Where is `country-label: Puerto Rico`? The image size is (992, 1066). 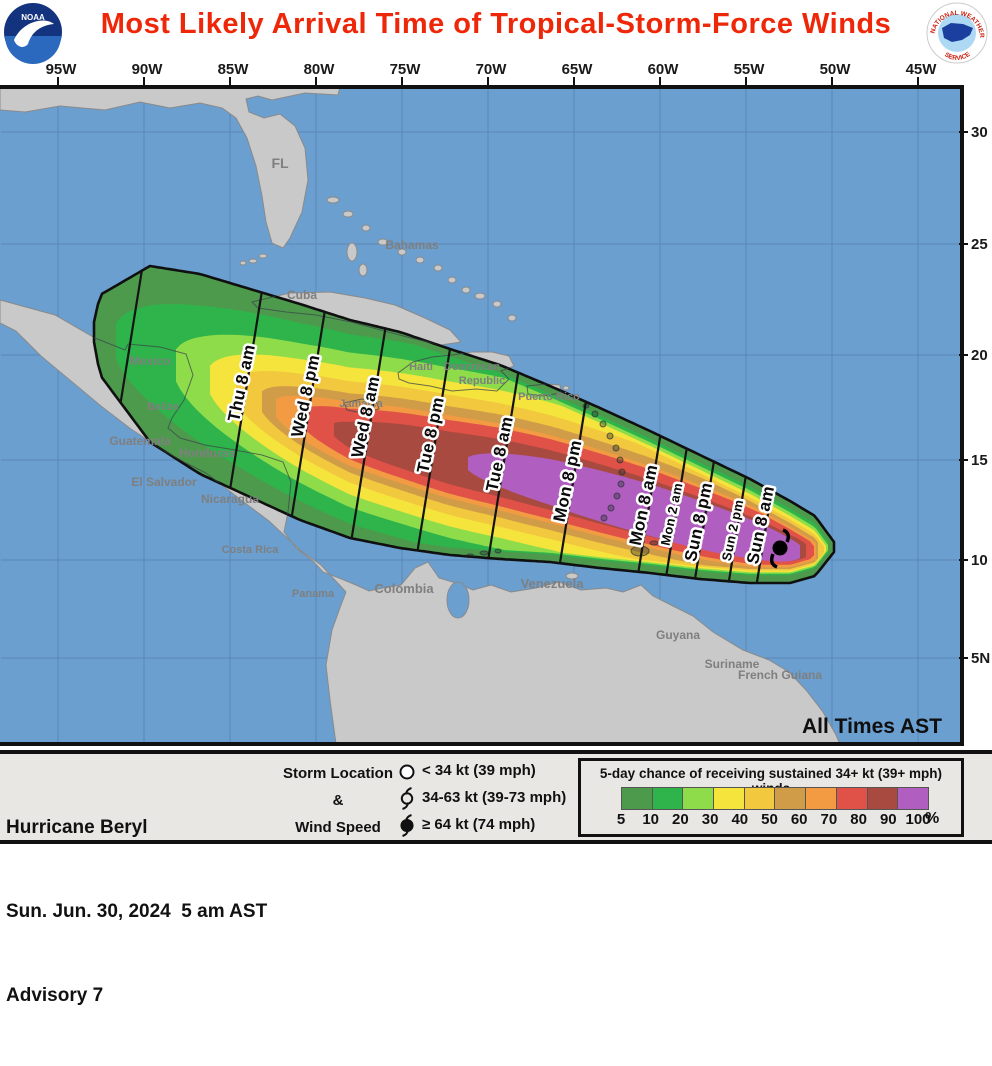 country-label: Puerto Rico is located at coordinates (549, 397).